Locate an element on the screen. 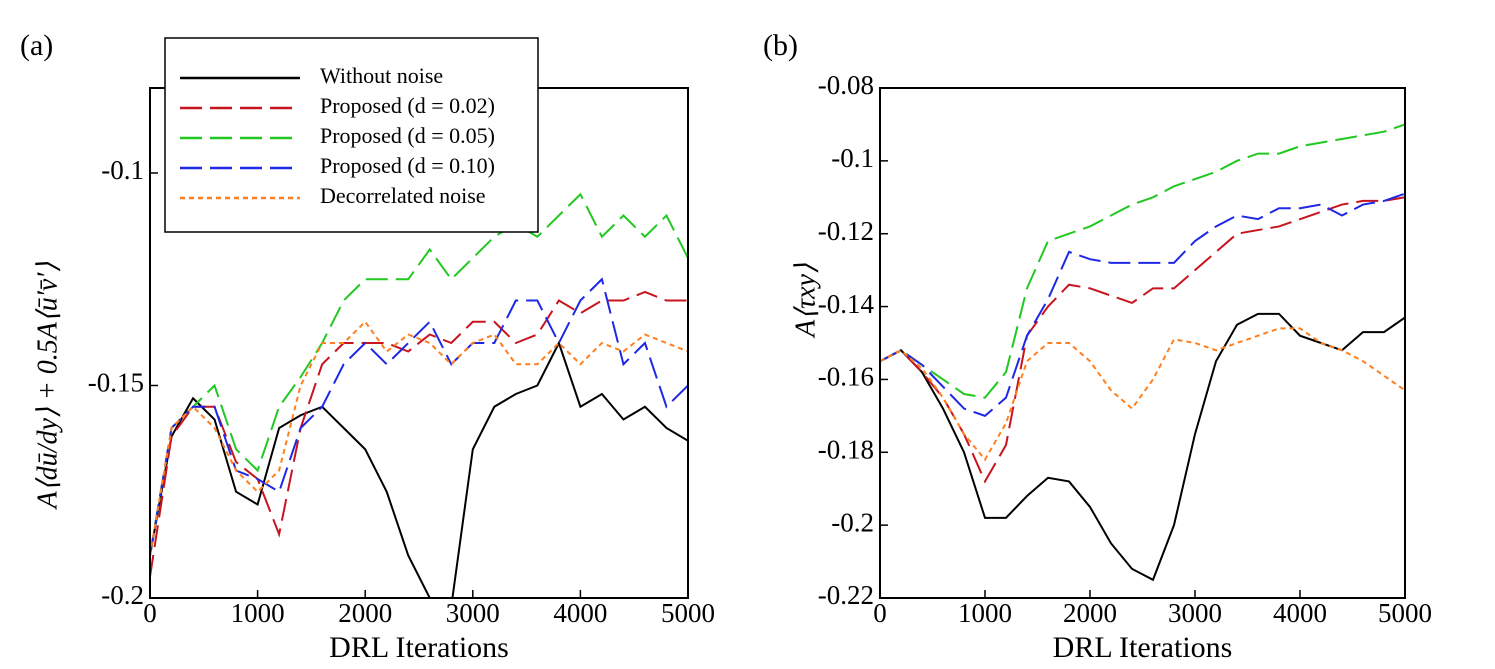 This screenshot has width=1495, height=669. legend-label: Without noise is located at coordinates (381, 75).